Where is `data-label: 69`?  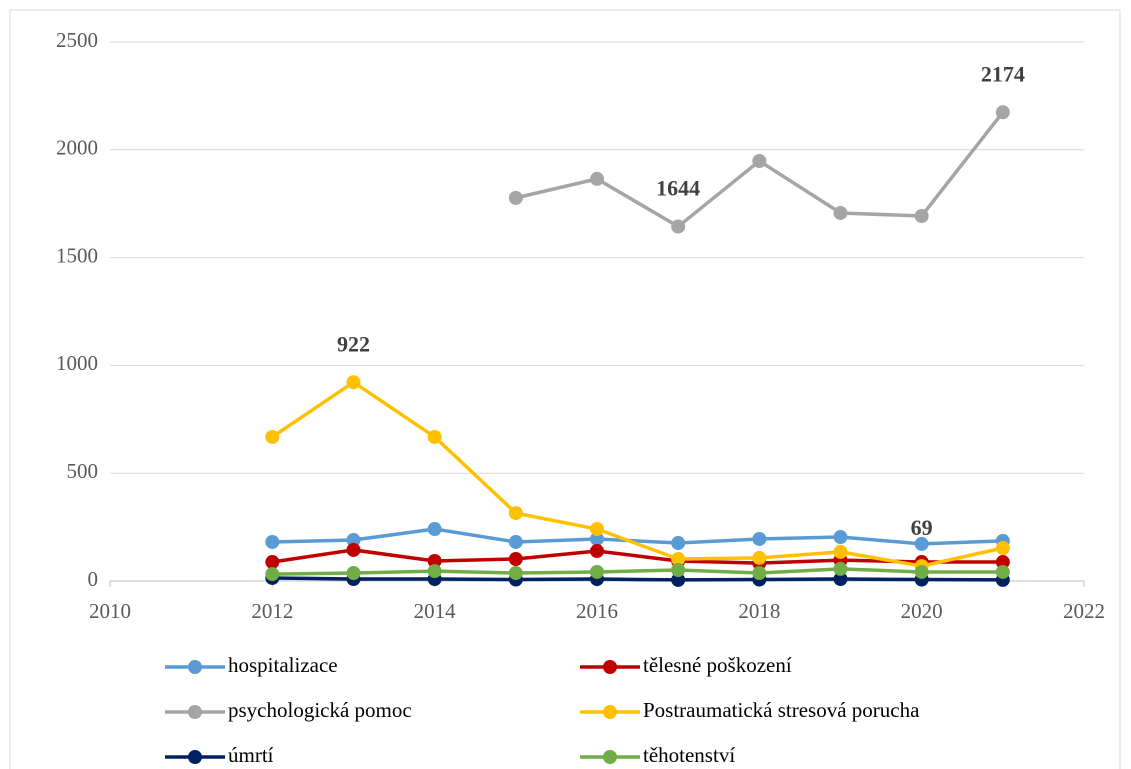 data-label: 69 is located at coordinates (922, 527).